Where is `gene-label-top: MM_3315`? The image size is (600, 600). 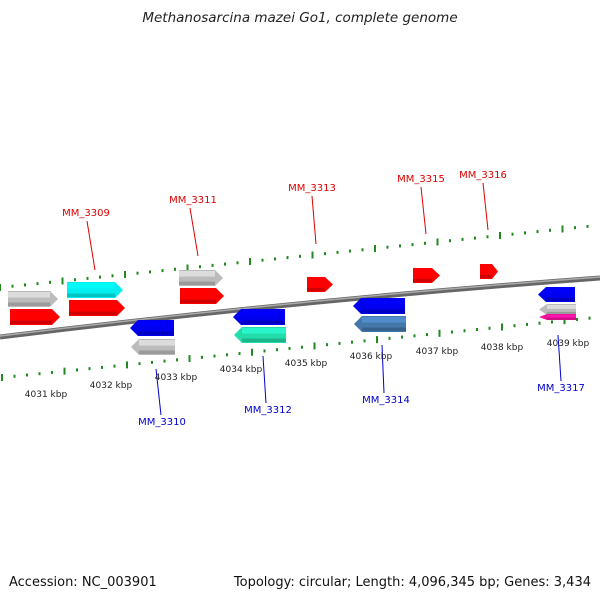 gene-label-top: MM_3315 is located at coordinates (421, 179).